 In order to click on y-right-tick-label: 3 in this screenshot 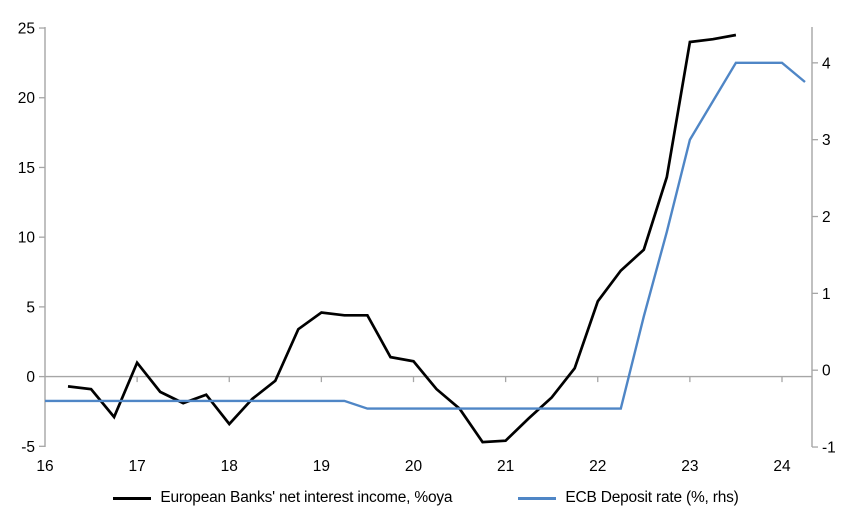, I will do `click(826, 140)`.